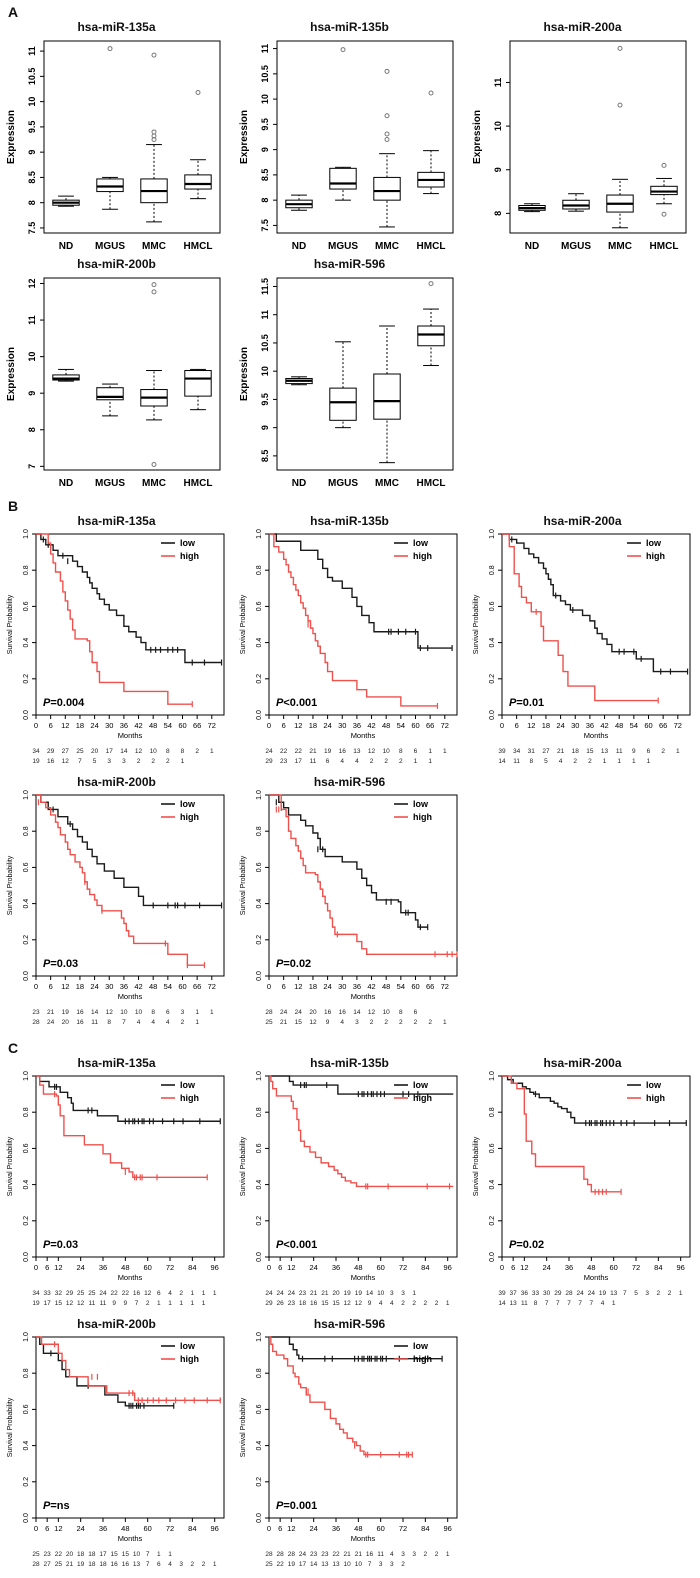  Describe the element at coordinates (590, 751) in the screenshot. I see `svg-text: 15` at that location.